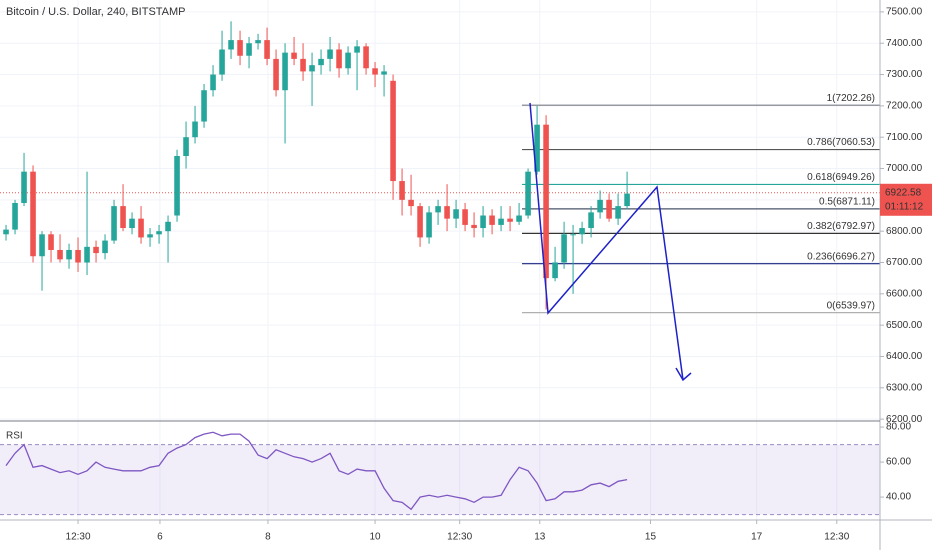 This screenshot has height=550, width=932. Describe the element at coordinates (268, 537) in the screenshot. I see `x-tick-label: 8` at that location.